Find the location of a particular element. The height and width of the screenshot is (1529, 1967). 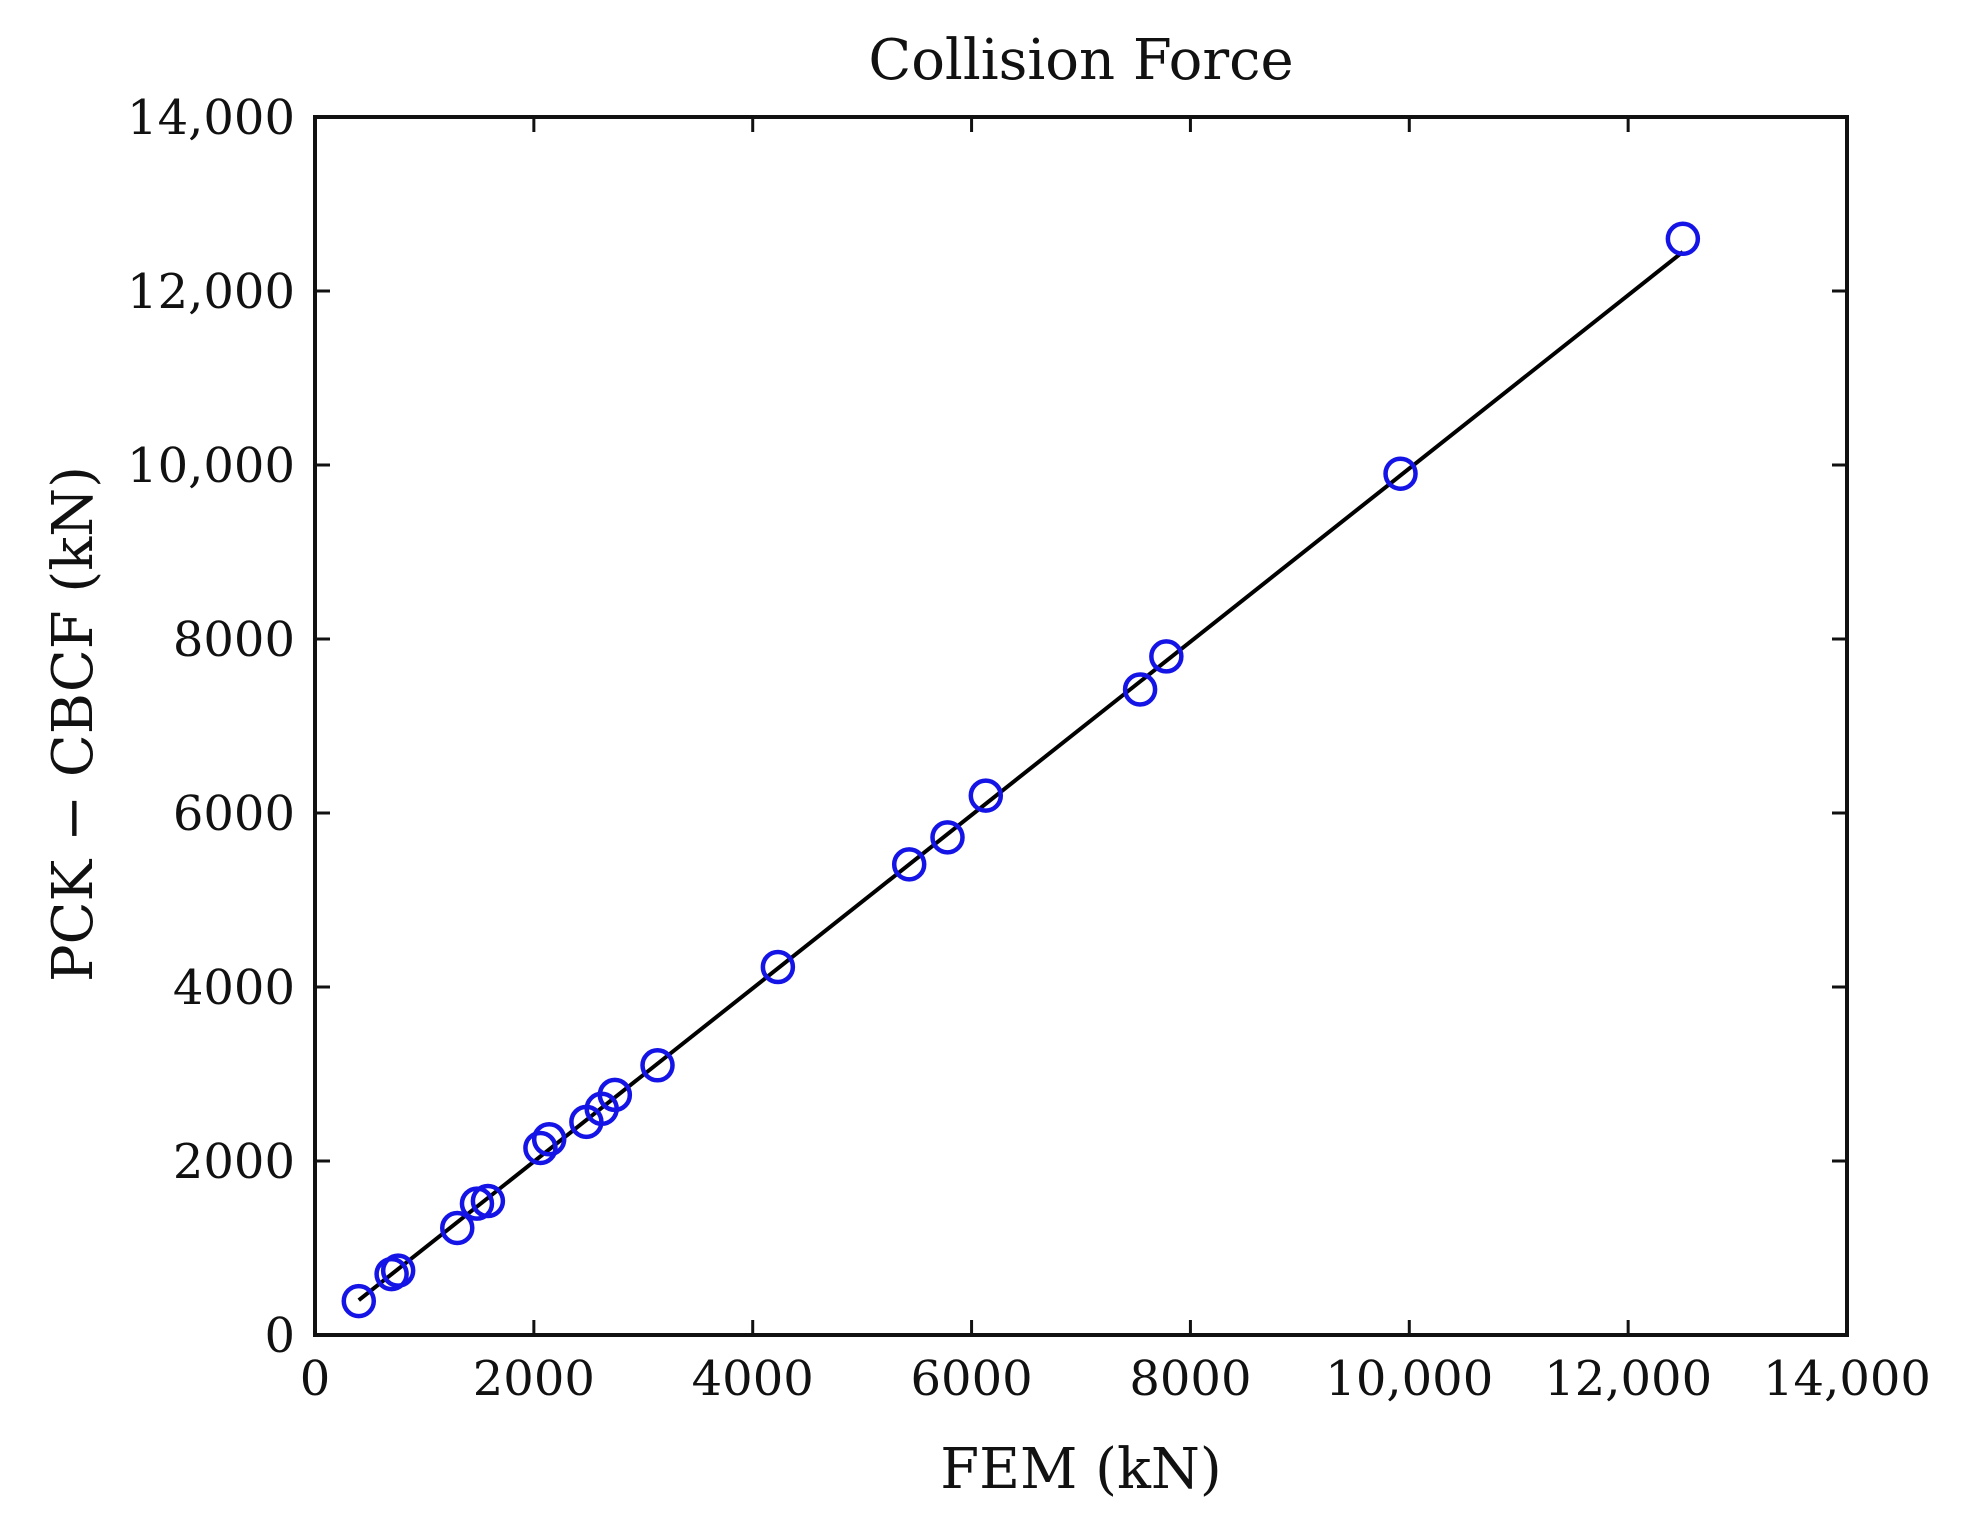

chart-title: Collision Force is located at coordinates (1080, 60).